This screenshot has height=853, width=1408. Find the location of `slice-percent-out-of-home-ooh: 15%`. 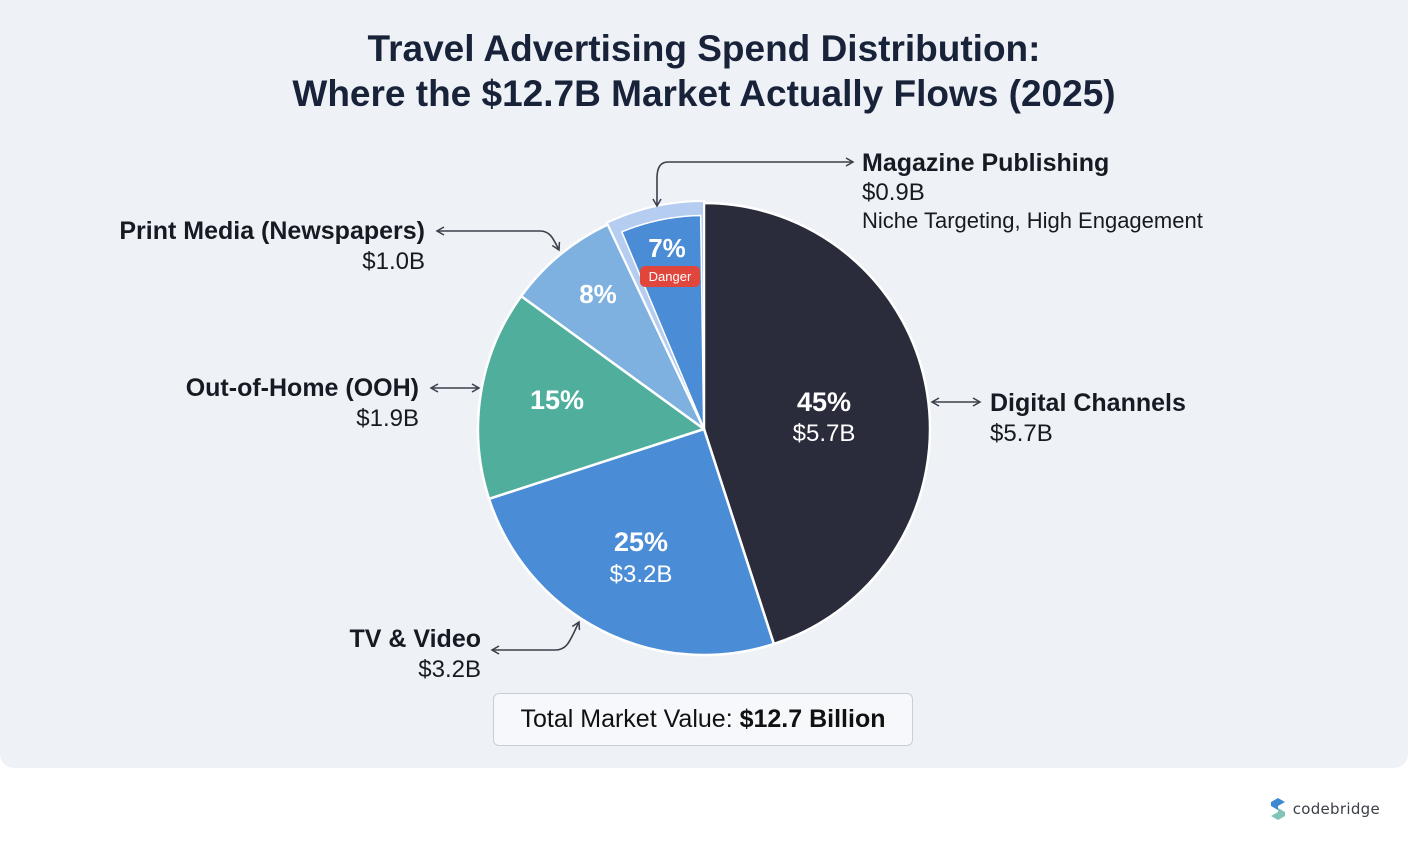

slice-percent-out-of-home-ooh: 15% is located at coordinates (557, 400).